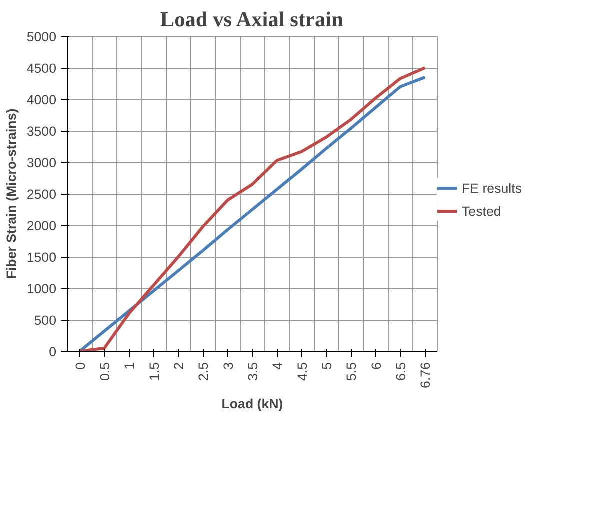 The image size is (610, 521). What do you see at coordinates (45, 320) in the screenshot?
I see `y-tick-label: 500` at bounding box center [45, 320].